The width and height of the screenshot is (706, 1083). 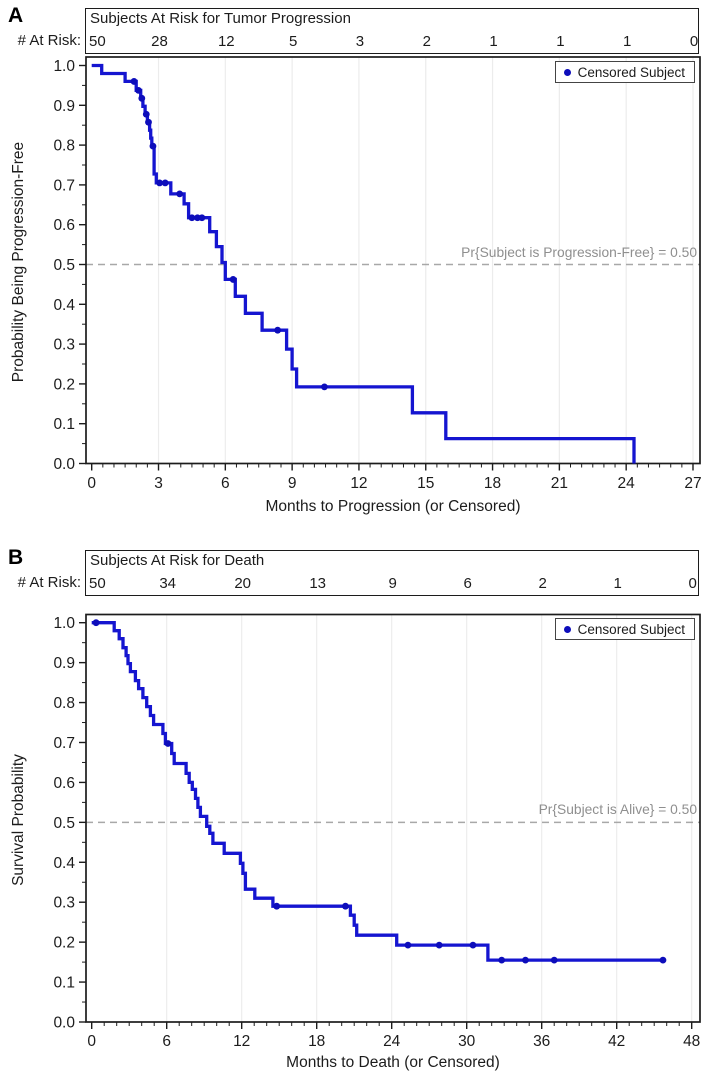 What do you see at coordinates (393, 1062) in the screenshot?
I see `x-axis-title-b: Months to Death (or Censored)` at bounding box center [393, 1062].